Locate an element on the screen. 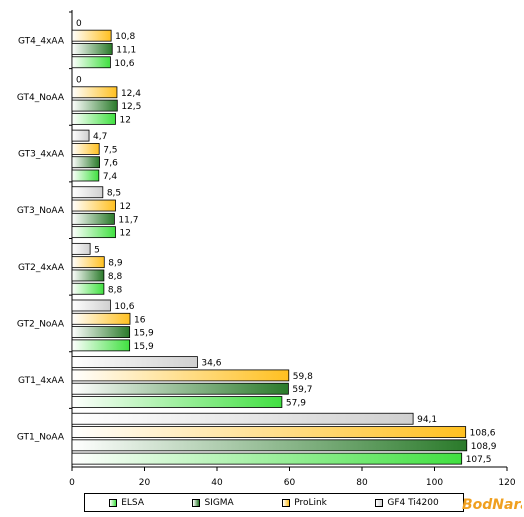  category-label: GT3_NoAA is located at coordinates (41, 211).